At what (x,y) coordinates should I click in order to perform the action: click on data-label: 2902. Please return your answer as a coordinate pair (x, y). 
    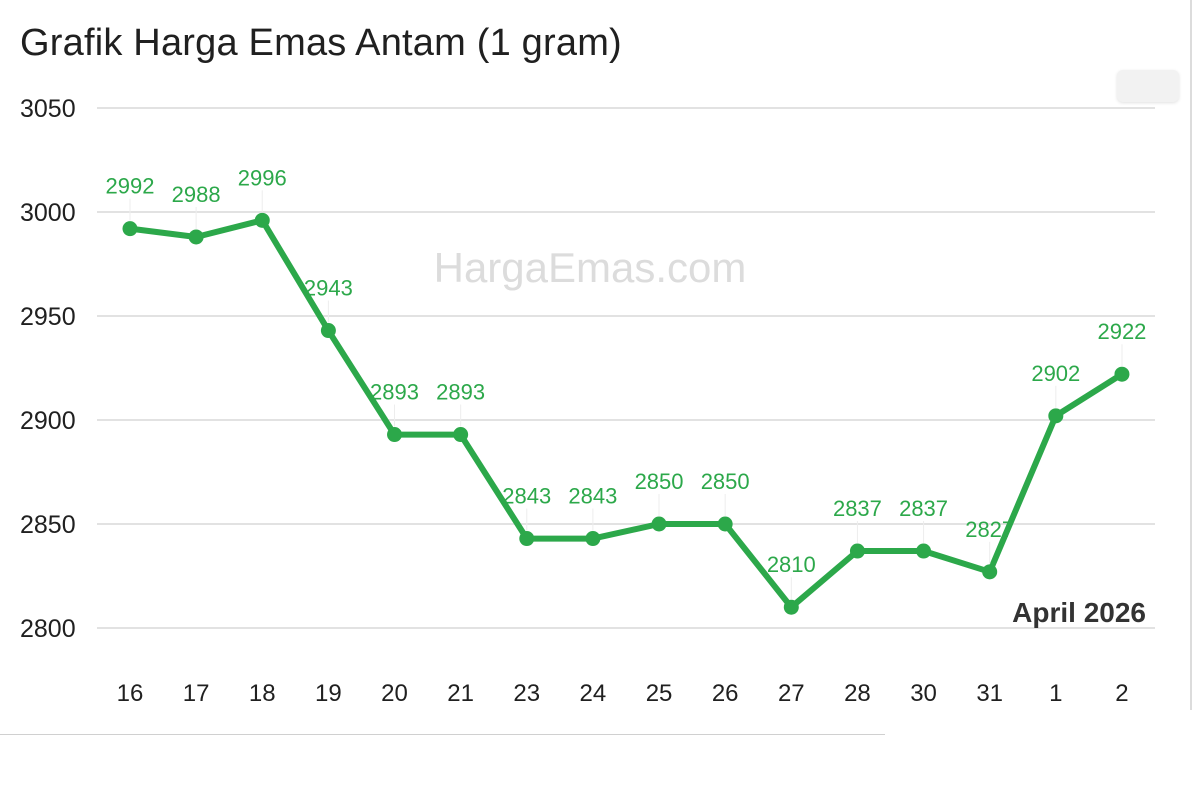
    Looking at the image, I should click on (1055, 373).